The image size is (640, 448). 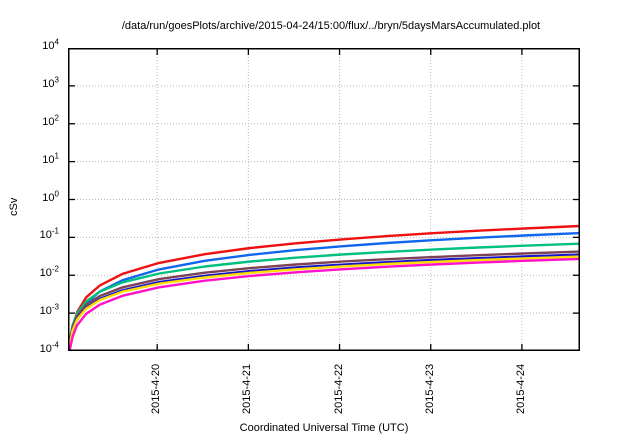 What do you see at coordinates (520, 388) in the screenshot?
I see `x-tick-label: 2015-4-24` at bounding box center [520, 388].